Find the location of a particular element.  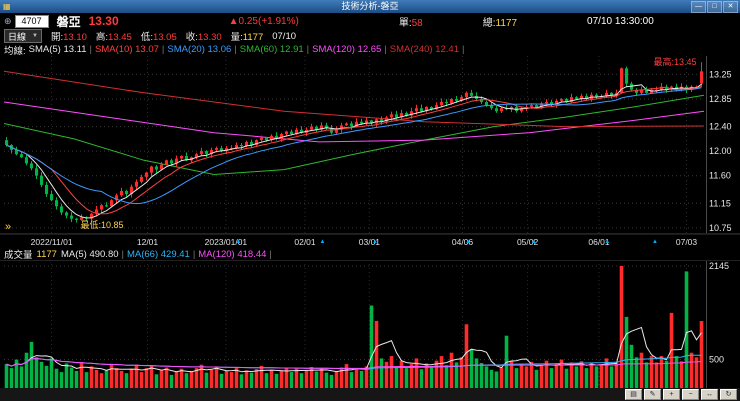

low-value: 低:13.05 is located at coordinates (158, 37).